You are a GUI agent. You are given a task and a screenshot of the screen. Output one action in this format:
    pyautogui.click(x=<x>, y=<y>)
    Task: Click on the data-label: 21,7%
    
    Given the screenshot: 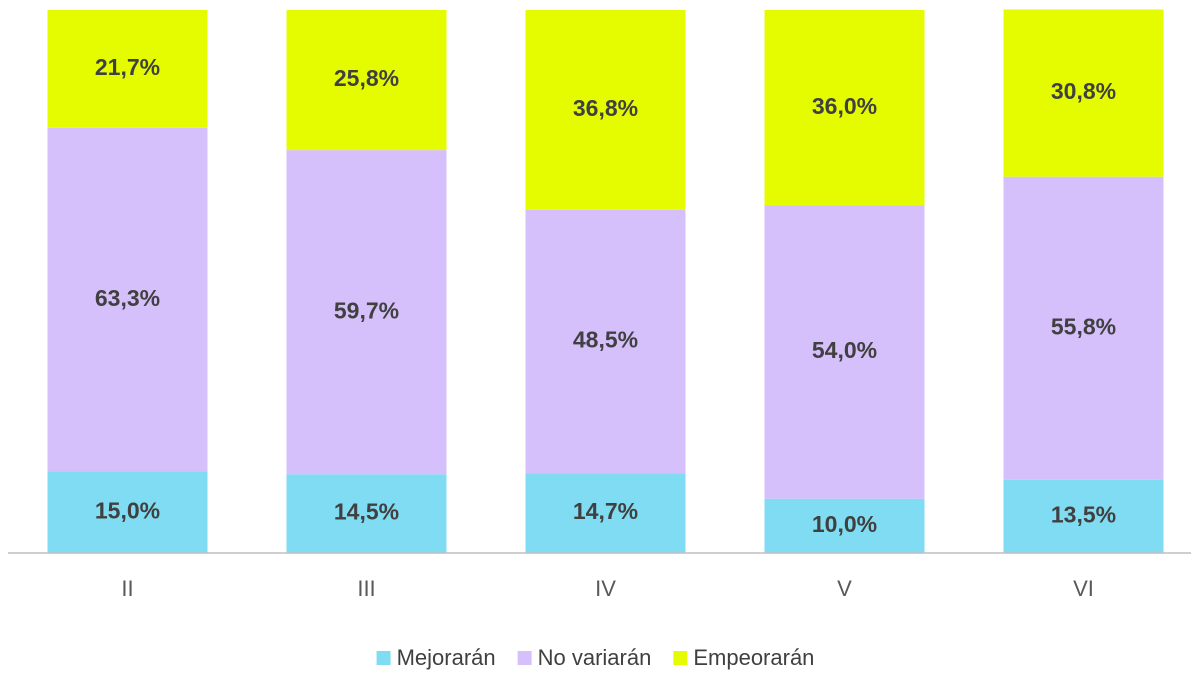 What is the action you would take?
    pyautogui.click(x=127, y=67)
    